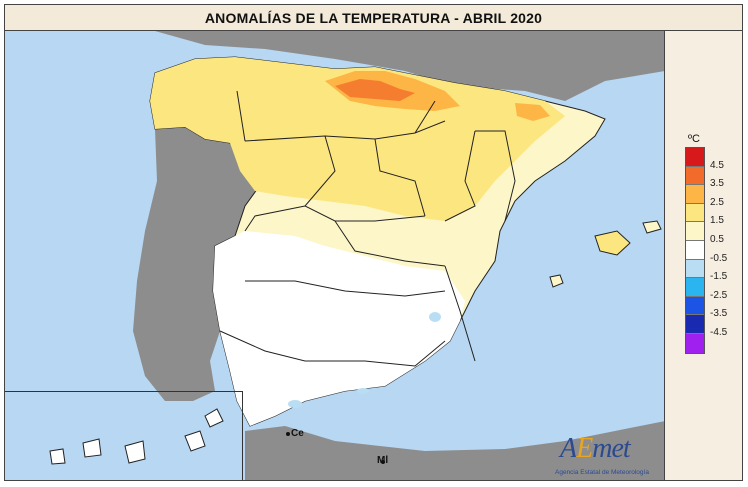 This screenshot has height=487, width=748. I want to click on legend-unit: ºC, so click(694, 139).